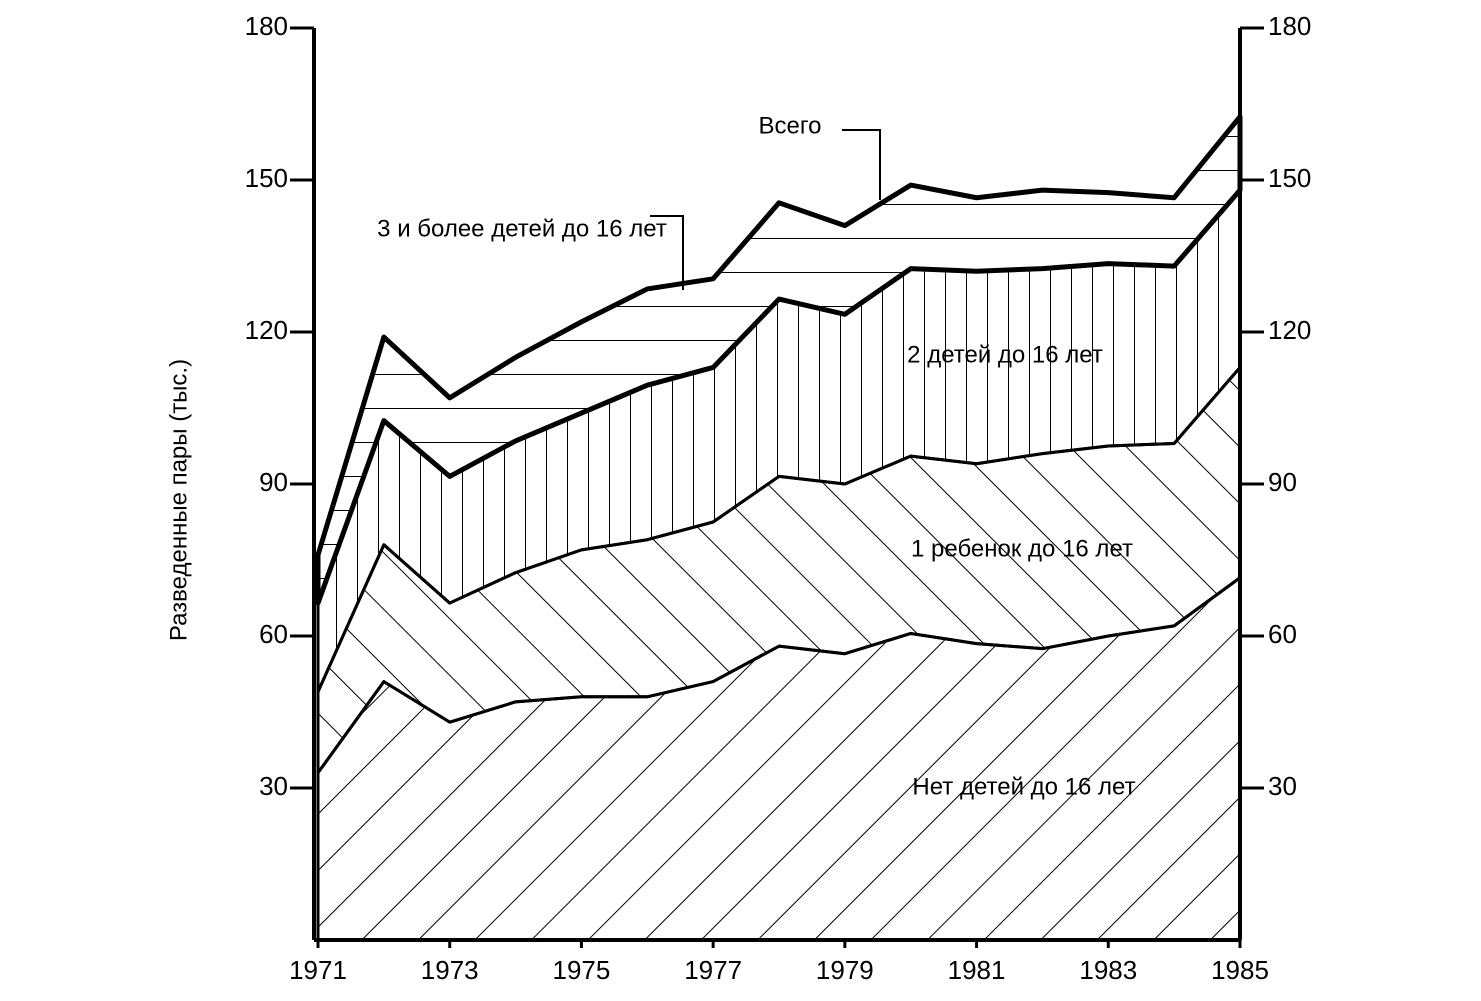 This screenshot has width=1481, height=1001. What do you see at coordinates (266, 26) in the screenshot?
I see `y-tick-label: 180` at bounding box center [266, 26].